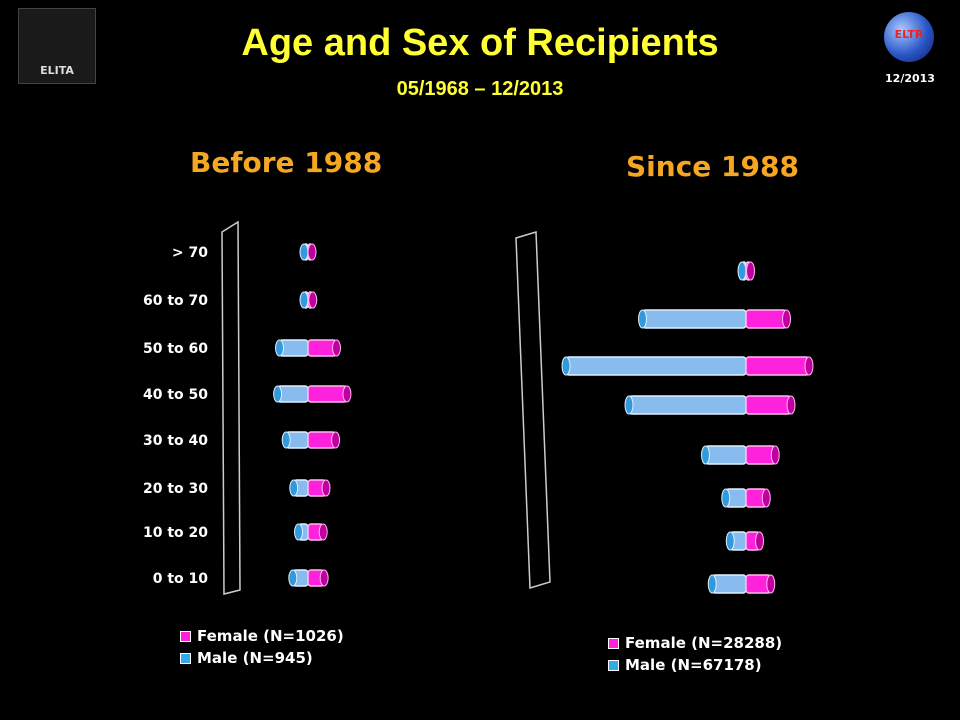 The width and height of the screenshot is (960, 720). Describe the element at coordinates (175, 301) in the screenshot. I see `category-label: 60 to 70` at that location.